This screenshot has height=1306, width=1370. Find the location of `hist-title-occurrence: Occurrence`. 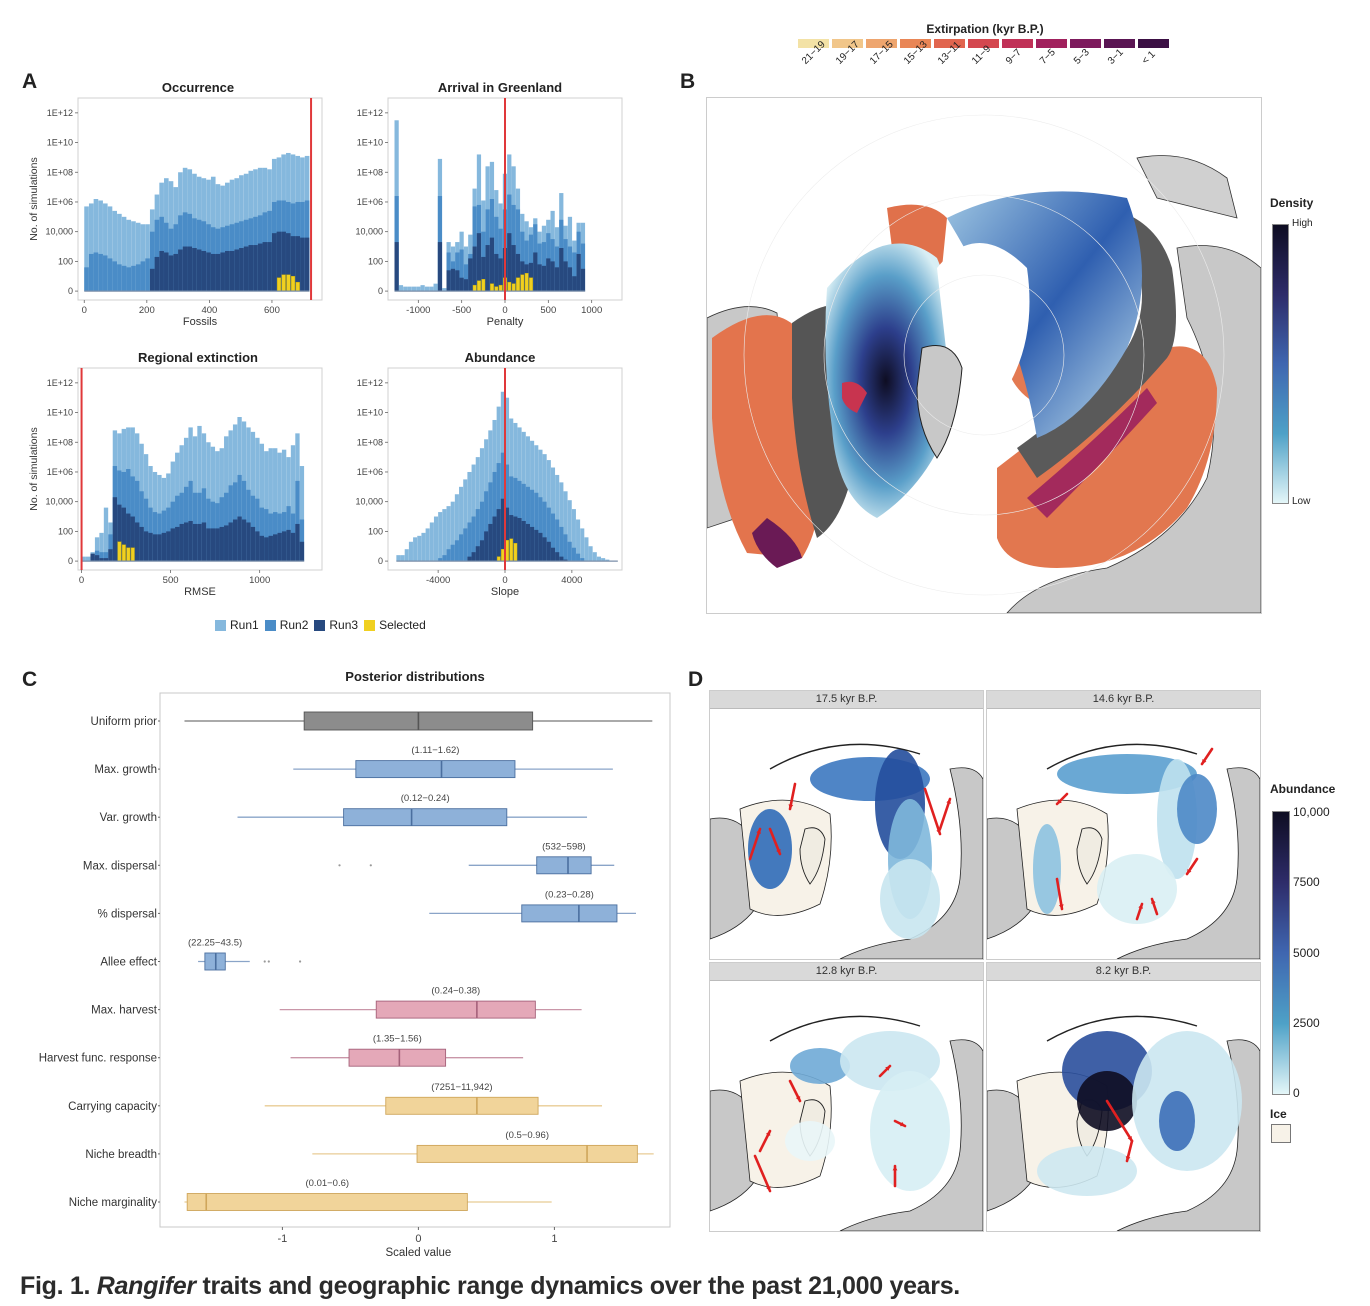

hist-title-occurrence: Occurrence is located at coordinates (198, 87).